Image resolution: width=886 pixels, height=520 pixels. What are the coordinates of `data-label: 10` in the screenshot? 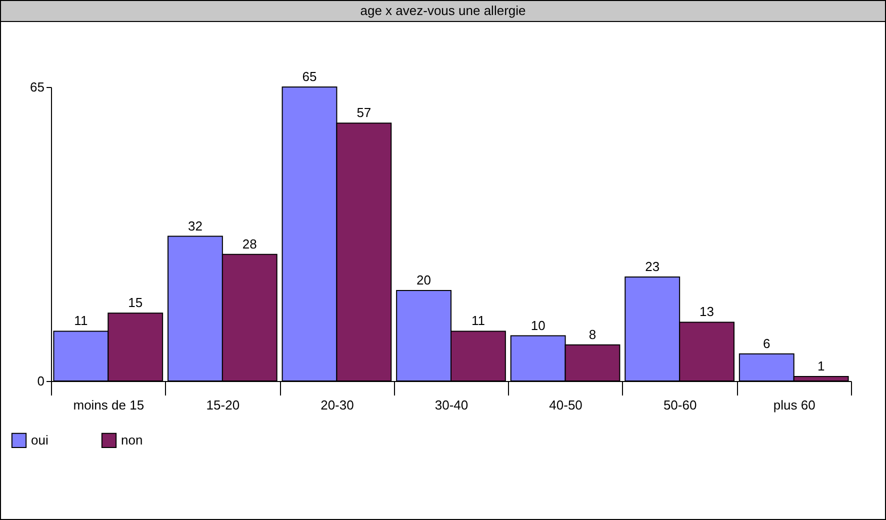 It's located at (538, 325).